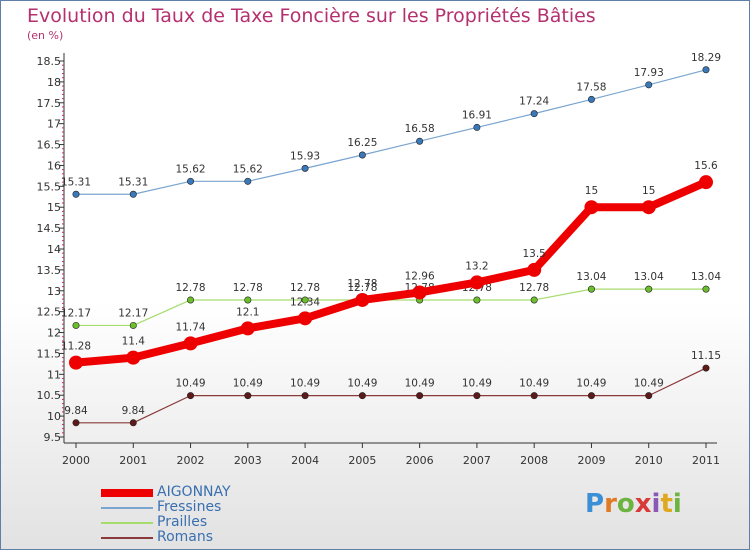  What do you see at coordinates (610, 504) in the screenshot?
I see `logo-letter: r` at bounding box center [610, 504].